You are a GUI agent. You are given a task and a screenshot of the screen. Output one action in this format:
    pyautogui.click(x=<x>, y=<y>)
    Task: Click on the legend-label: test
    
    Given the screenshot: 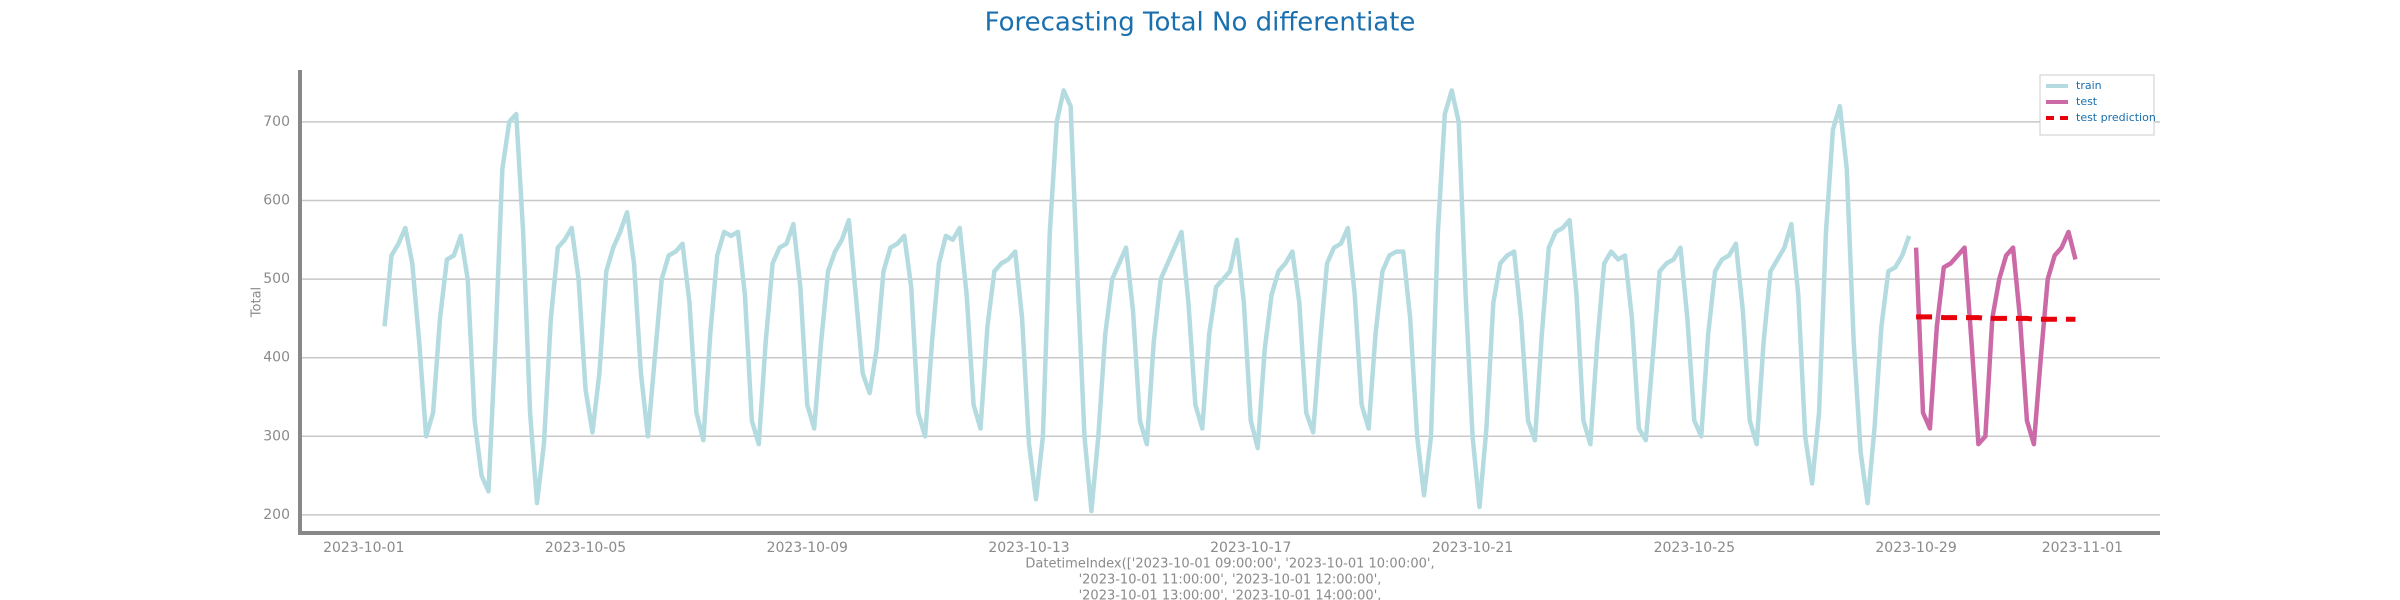 What is the action you would take?
    pyautogui.click(x=2087, y=101)
    